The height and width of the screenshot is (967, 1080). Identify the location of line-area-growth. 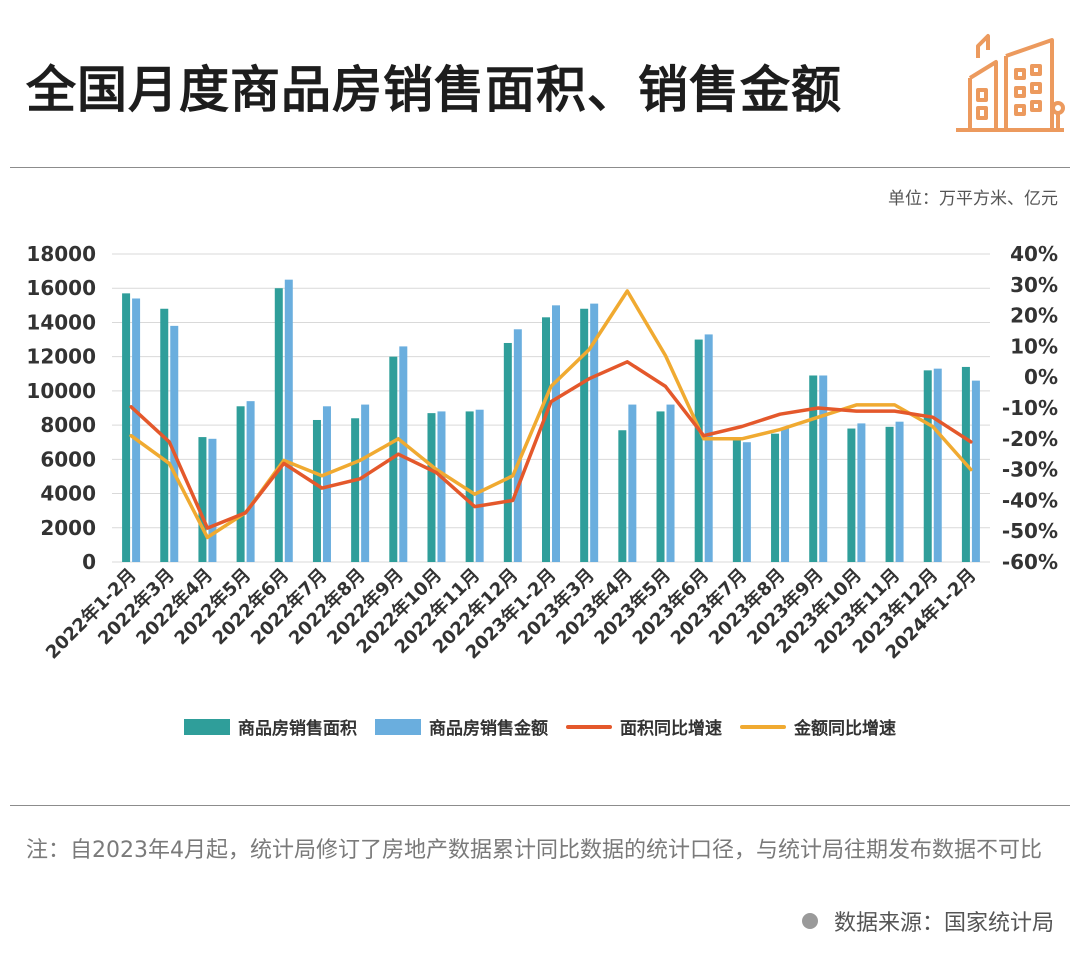
(551, 445).